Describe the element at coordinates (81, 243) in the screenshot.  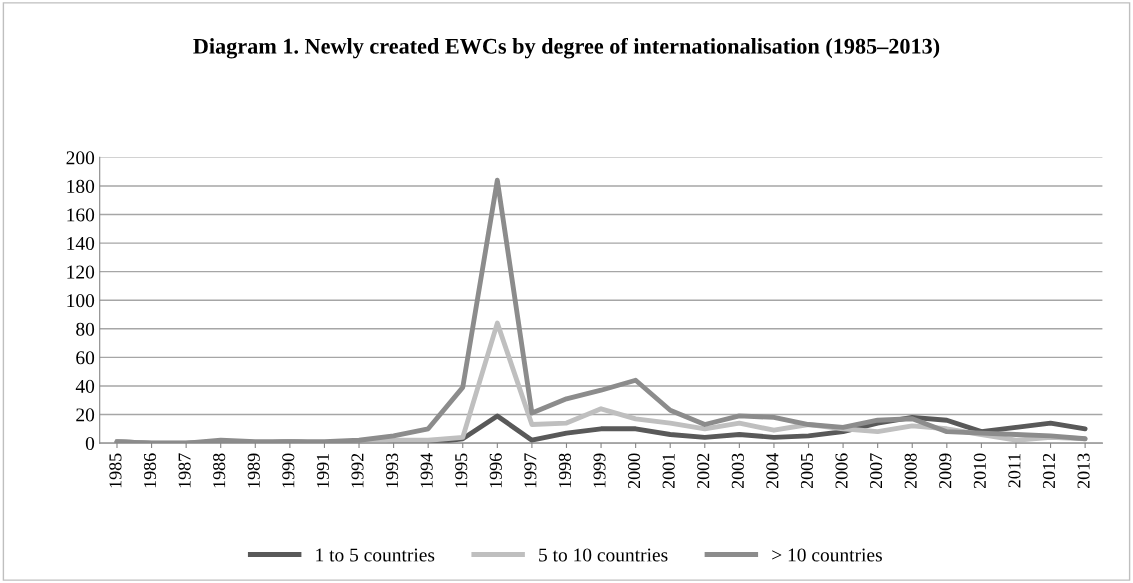
I see `y-tick-label: 140` at that location.